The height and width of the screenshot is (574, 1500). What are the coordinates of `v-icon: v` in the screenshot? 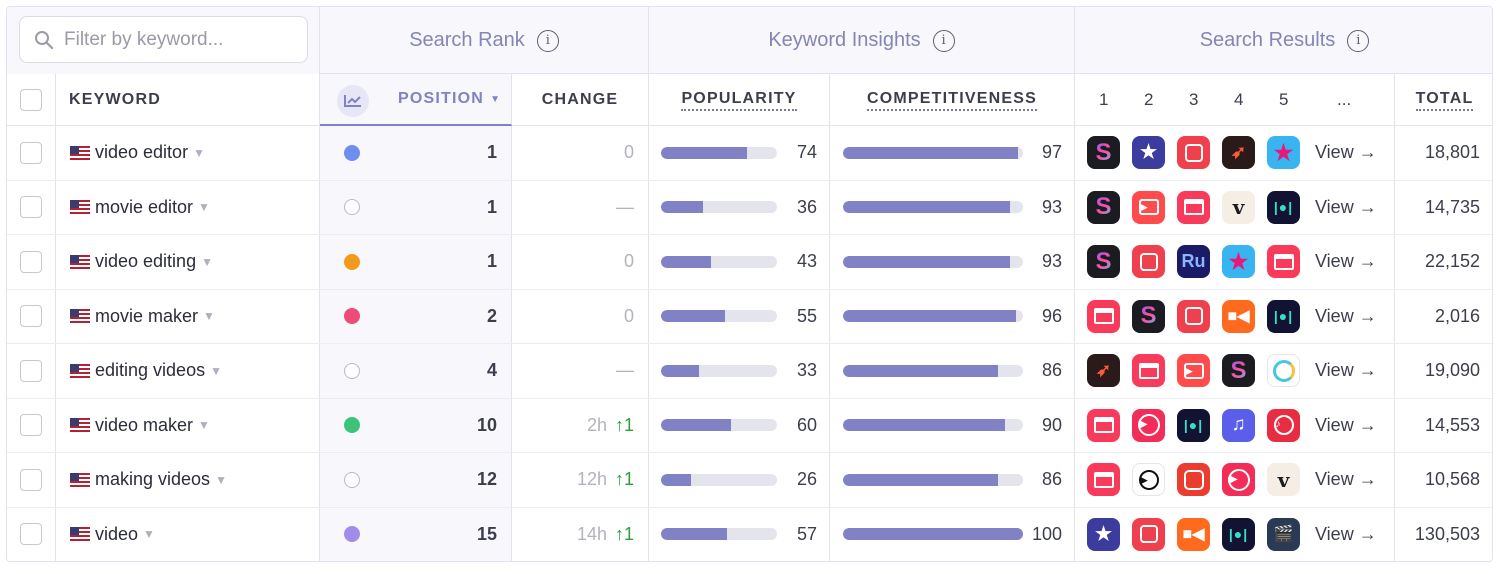 It's located at (1238, 207).